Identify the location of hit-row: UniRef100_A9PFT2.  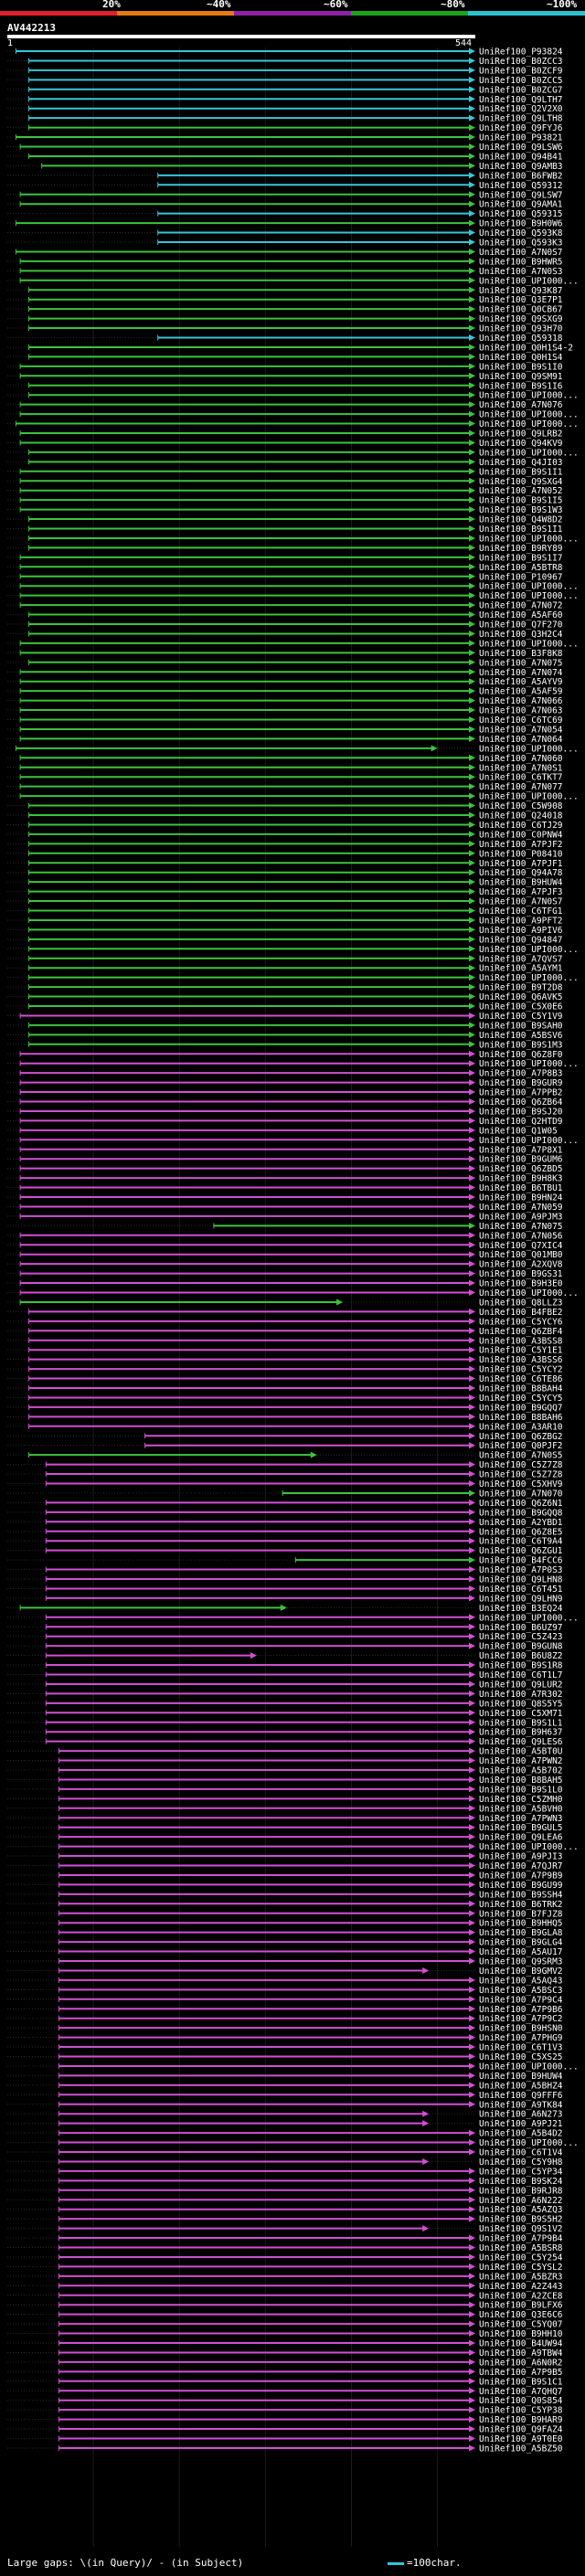
(285, 921).